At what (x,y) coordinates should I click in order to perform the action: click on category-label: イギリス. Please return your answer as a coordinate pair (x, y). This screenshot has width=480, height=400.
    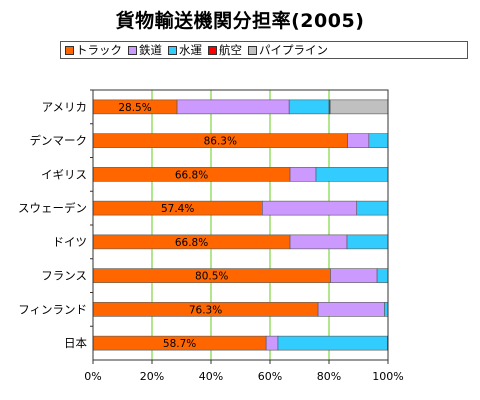
    Looking at the image, I should click on (64, 174).